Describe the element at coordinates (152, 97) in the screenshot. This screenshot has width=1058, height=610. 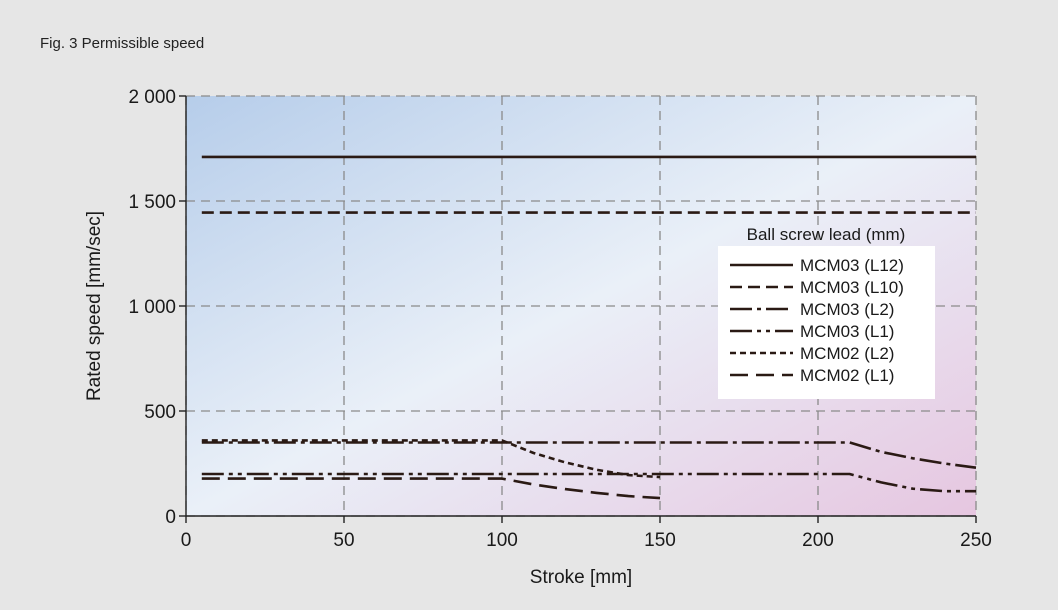
I see `y-tick-label-2000: 2 000` at that location.